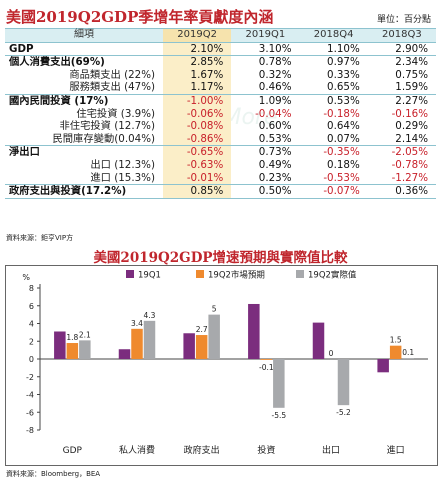  Describe the element at coordinates (220, 191) in the screenshot. I see `table-row: 政府支出與投資(17.2%) 0.85% 0.50% -0.07% 0.36%` at that location.